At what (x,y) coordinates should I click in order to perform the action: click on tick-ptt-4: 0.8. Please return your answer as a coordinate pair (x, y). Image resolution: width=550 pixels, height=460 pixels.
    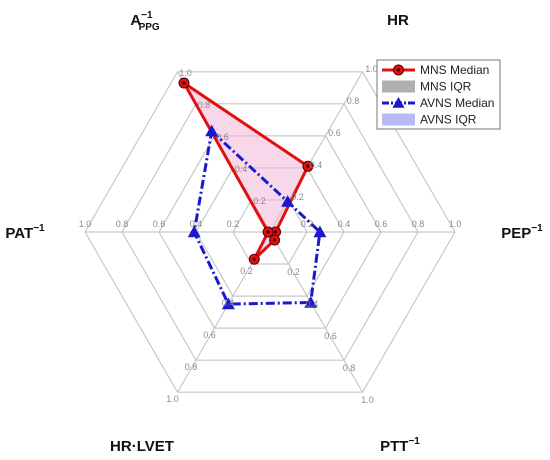
    Looking at the image, I should click on (349, 368).